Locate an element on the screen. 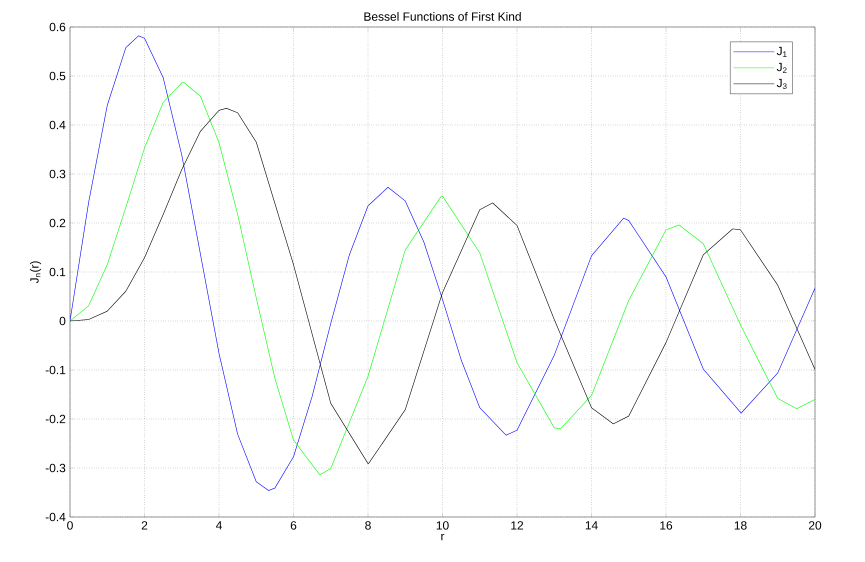 This screenshot has height=562, width=865. x-tick-label: 2 is located at coordinates (145, 525).